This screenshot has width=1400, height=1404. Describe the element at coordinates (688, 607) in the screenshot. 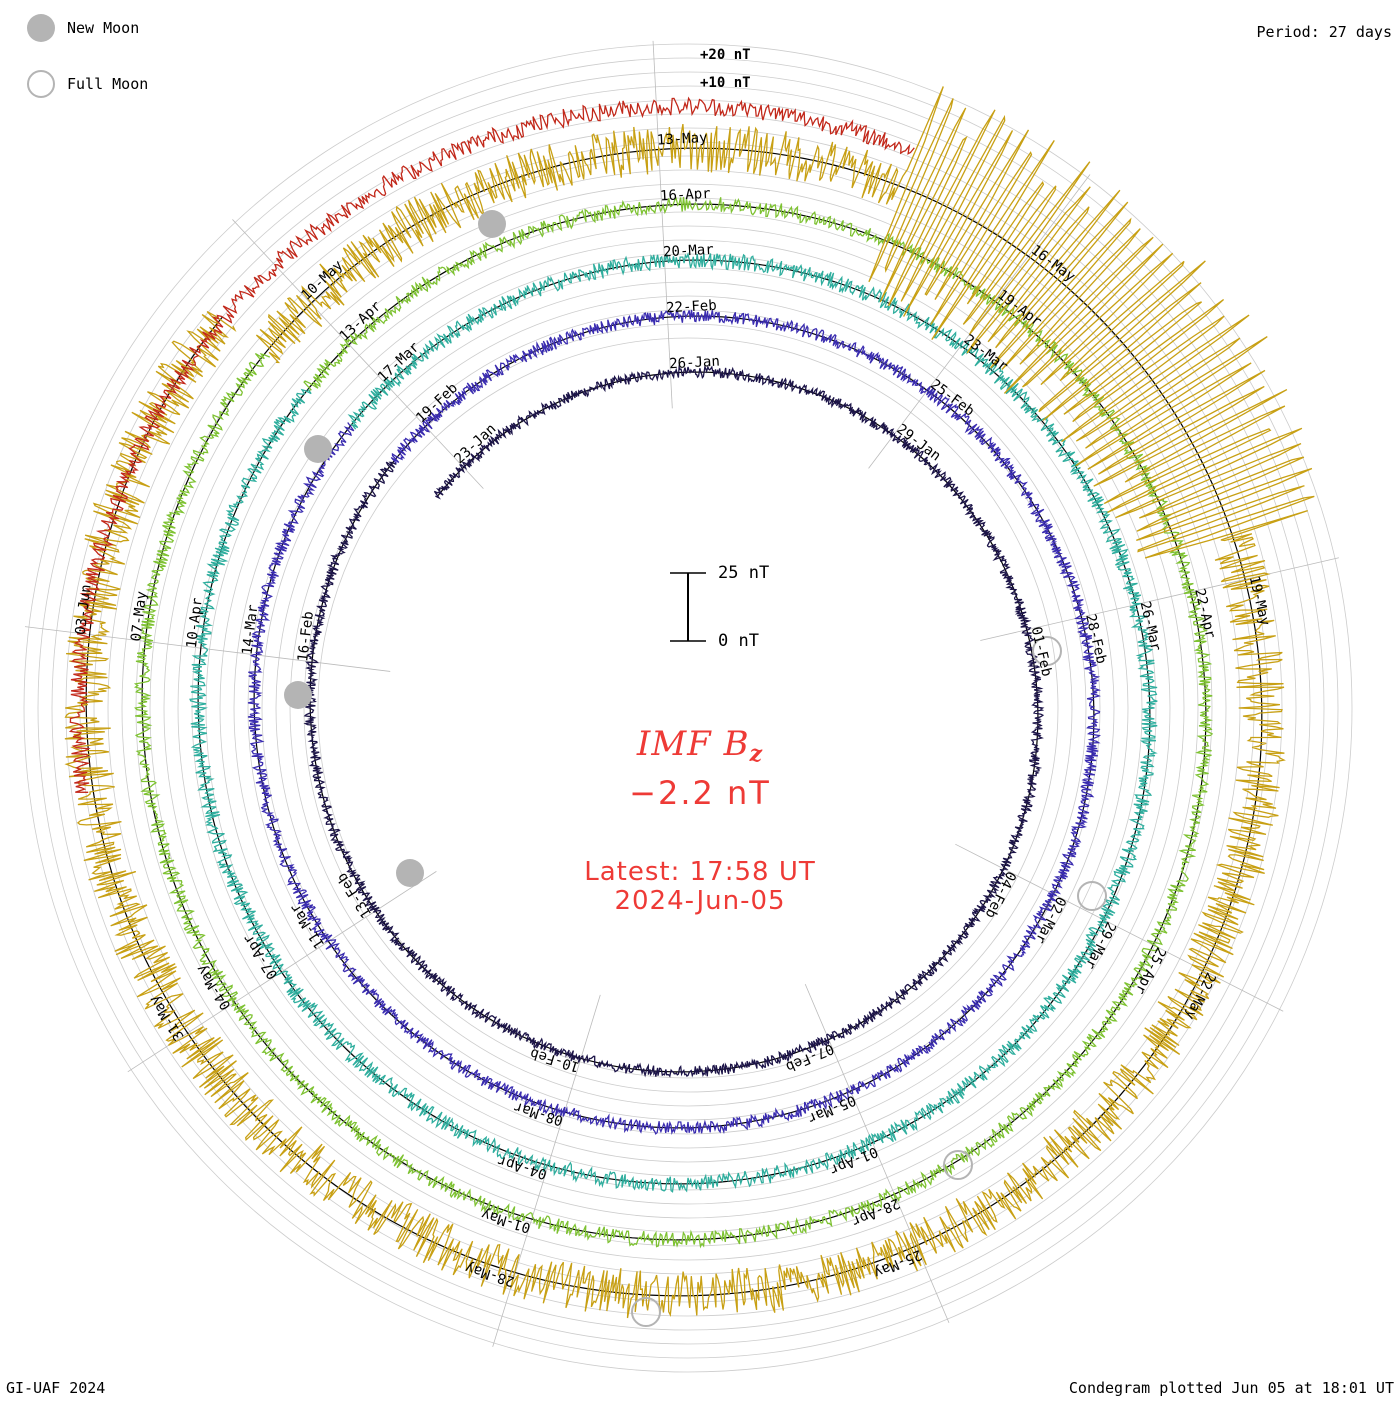

I see `scale-bar` at that location.